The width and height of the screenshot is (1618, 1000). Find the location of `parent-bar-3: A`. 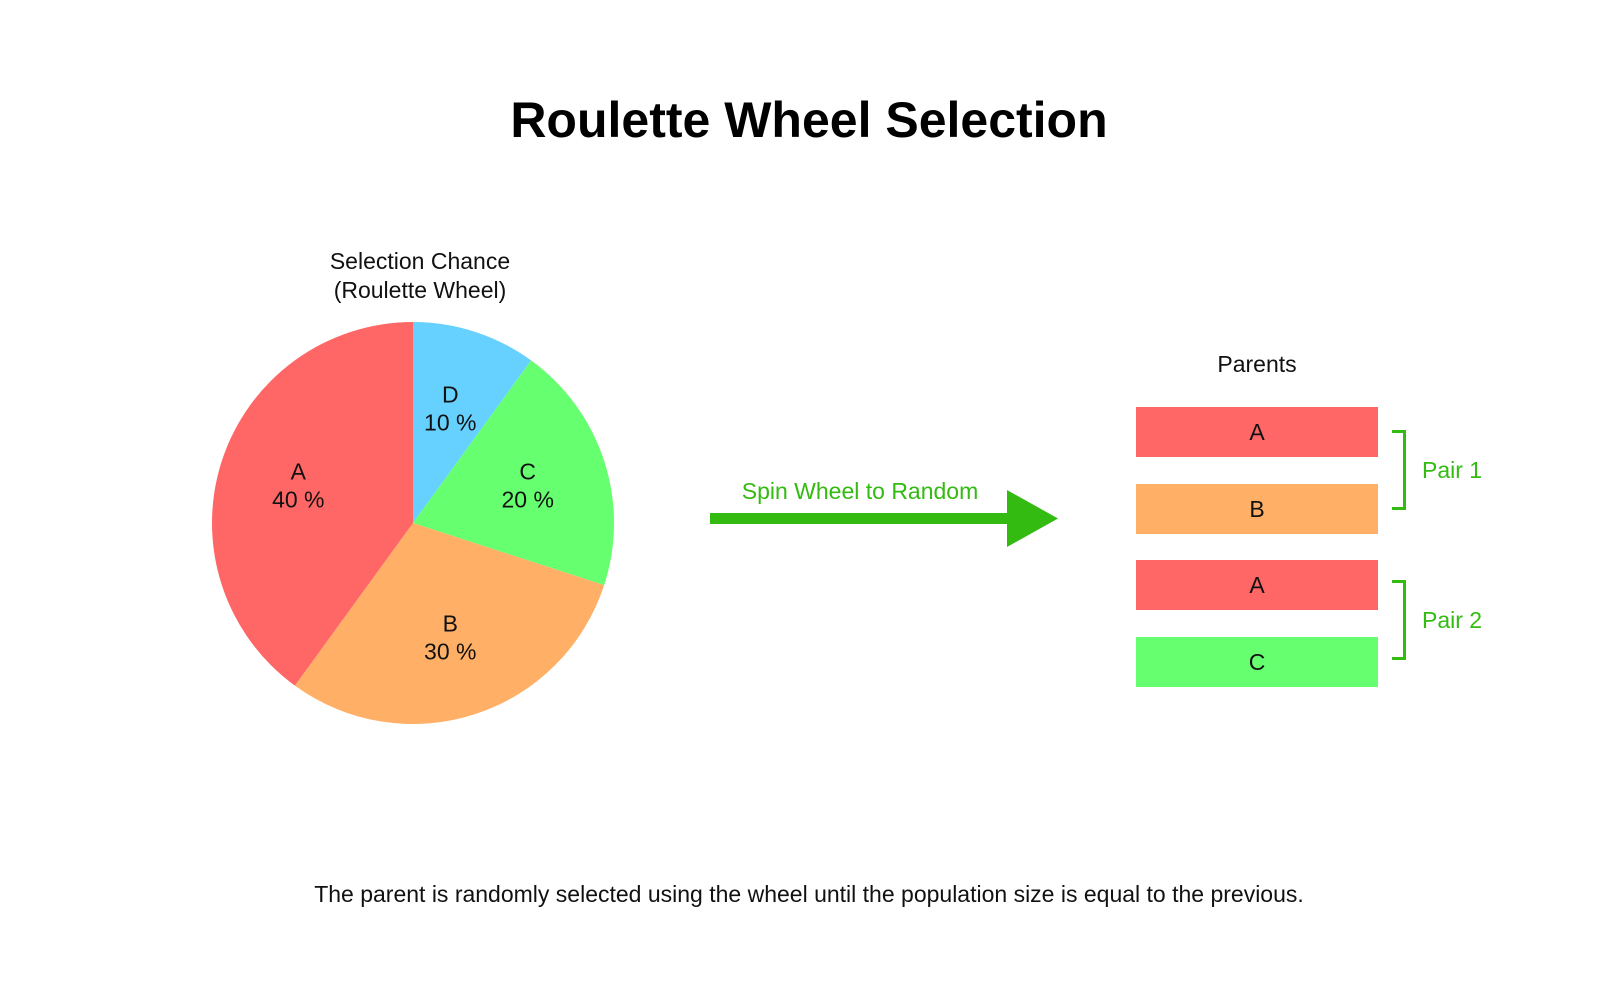

parent-bar-3: A is located at coordinates (1257, 585).